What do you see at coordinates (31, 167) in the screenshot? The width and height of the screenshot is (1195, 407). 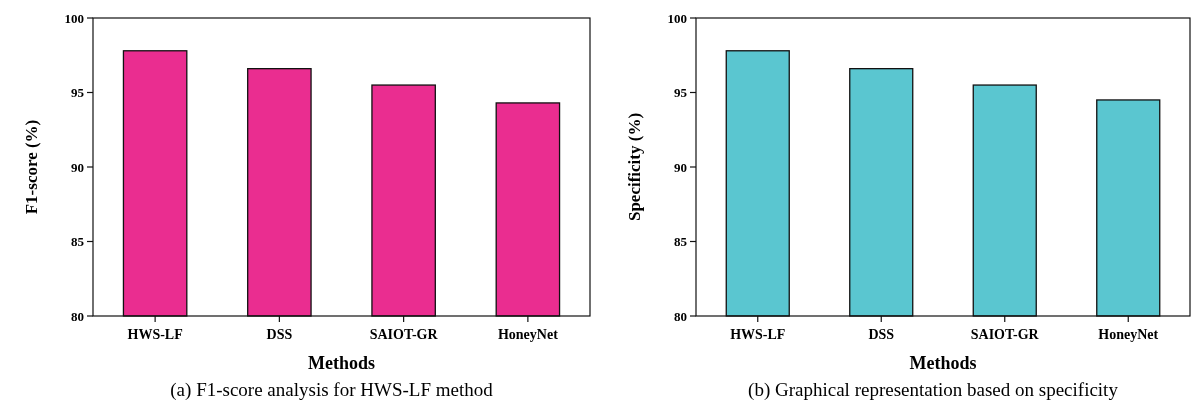 I see `y-axis-title: F1-score (%)` at bounding box center [31, 167].